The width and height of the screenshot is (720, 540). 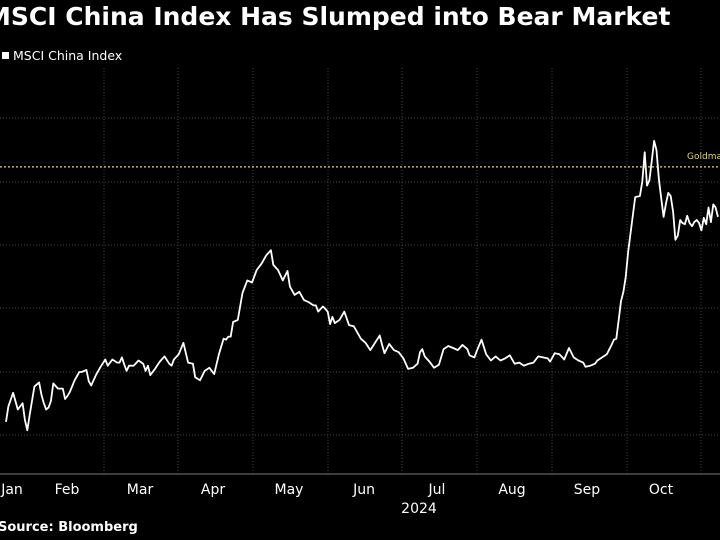 I want to click on annotation: Goldma, so click(x=360, y=160).